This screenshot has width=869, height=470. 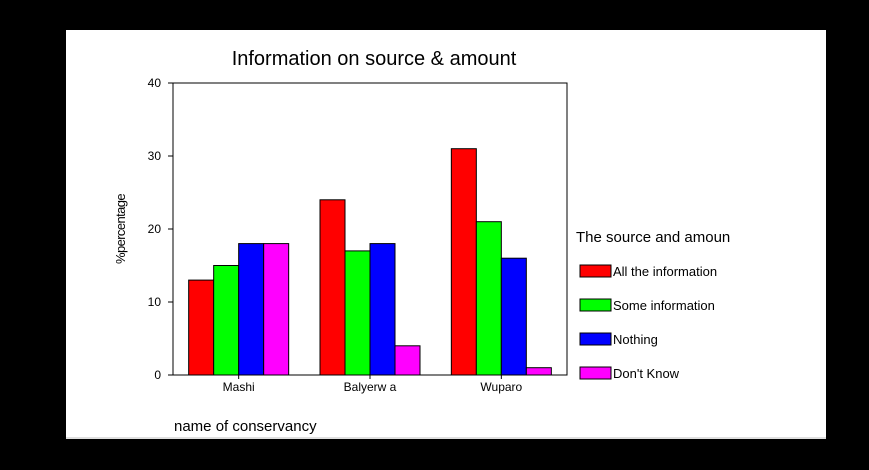 What do you see at coordinates (120, 229) in the screenshot?
I see `y-axis-label: %percentage` at bounding box center [120, 229].